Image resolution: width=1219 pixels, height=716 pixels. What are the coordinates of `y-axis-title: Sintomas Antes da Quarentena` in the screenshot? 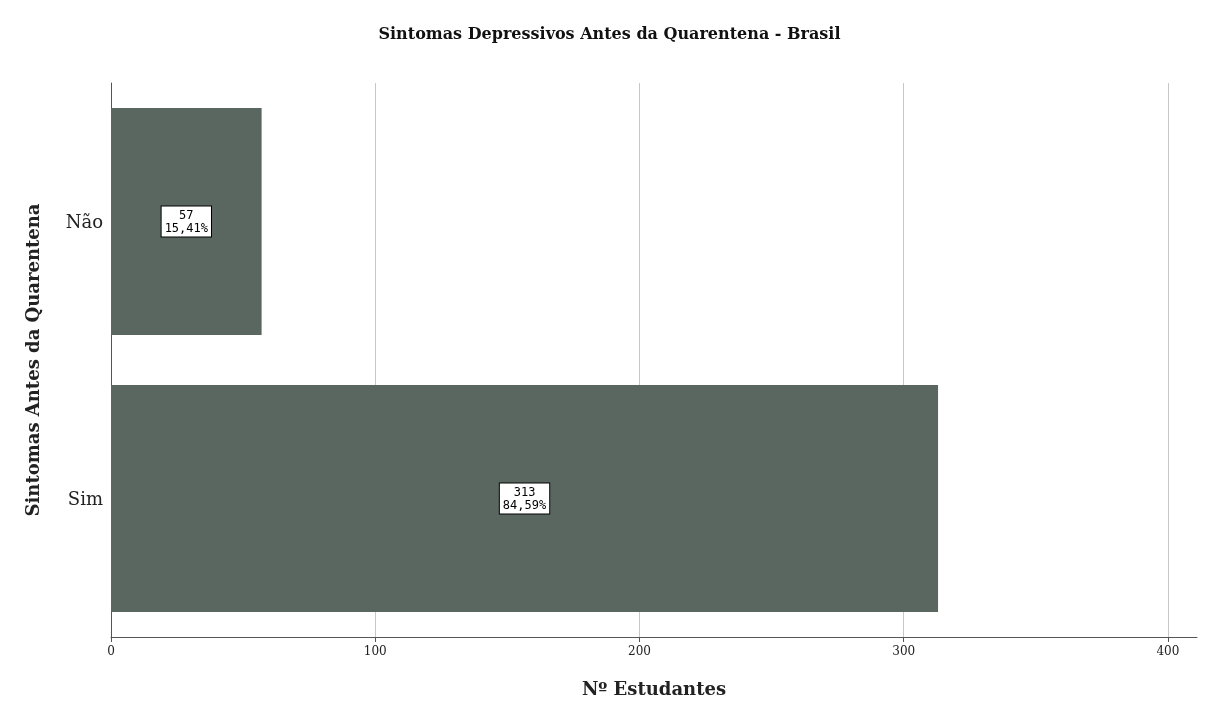 It's located at (32, 360).